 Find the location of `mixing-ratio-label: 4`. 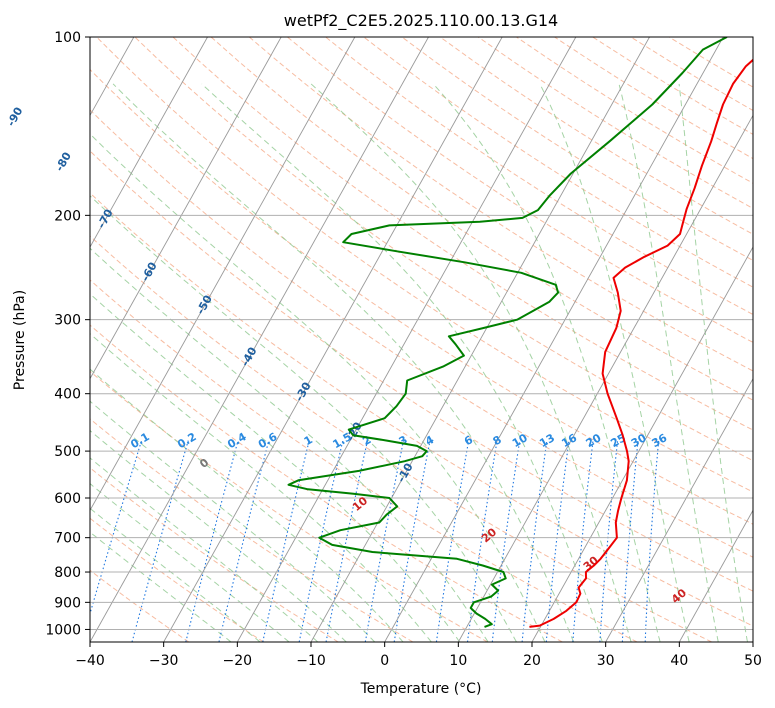

mixing-ratio-label: 4 is located at coordinates (429, 440).